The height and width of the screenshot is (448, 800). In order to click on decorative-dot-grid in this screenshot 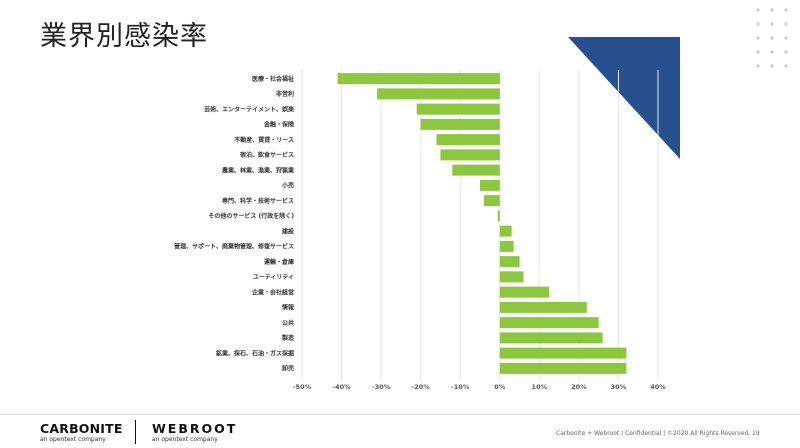, I will do `click(772, 38)`.